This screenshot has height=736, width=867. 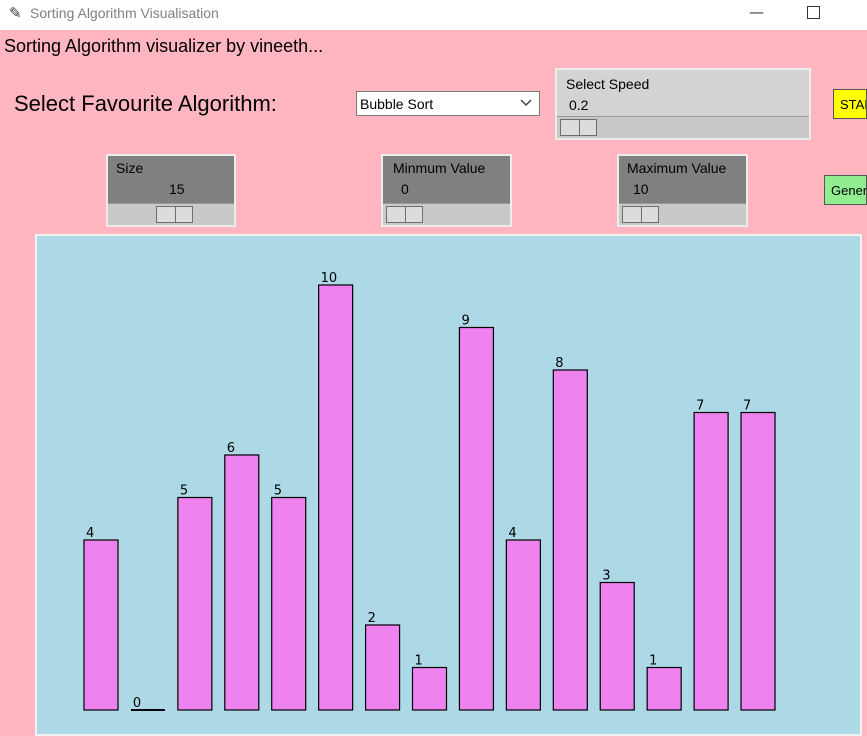 What do you see at coordinates (579, 105) in the screenshot?
I see `speed-value: 0.2` at bounding box center [579, 105].